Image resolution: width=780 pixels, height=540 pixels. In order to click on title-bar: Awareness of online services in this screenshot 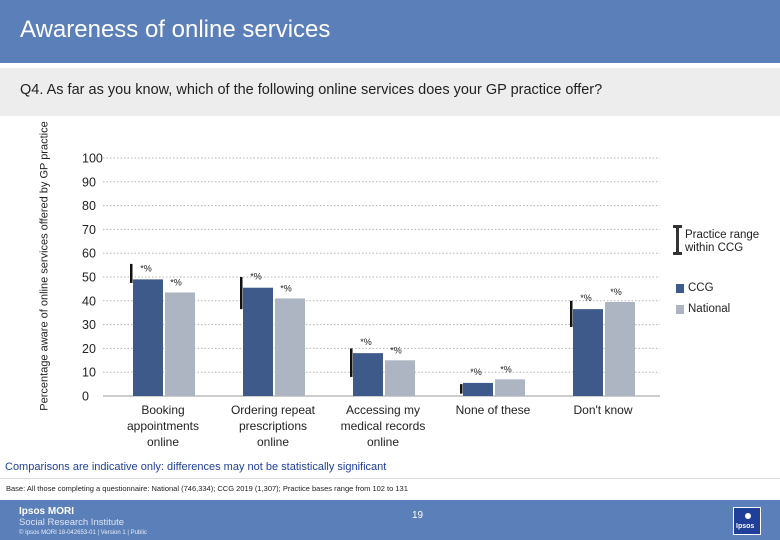, I will do `click(390, 31)`.